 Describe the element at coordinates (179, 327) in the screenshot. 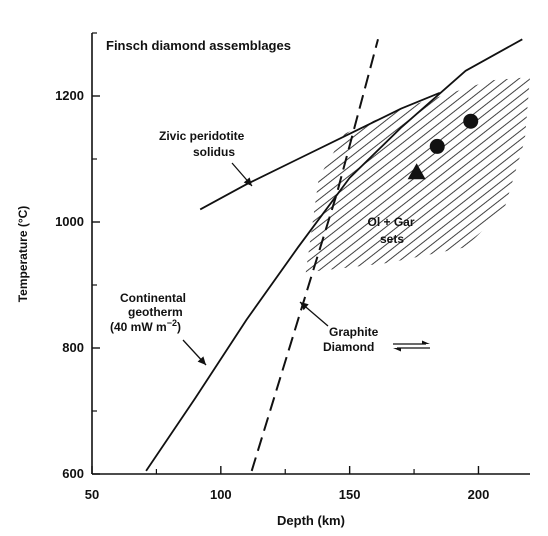

I see `geotherm-label-close: )` at that location.